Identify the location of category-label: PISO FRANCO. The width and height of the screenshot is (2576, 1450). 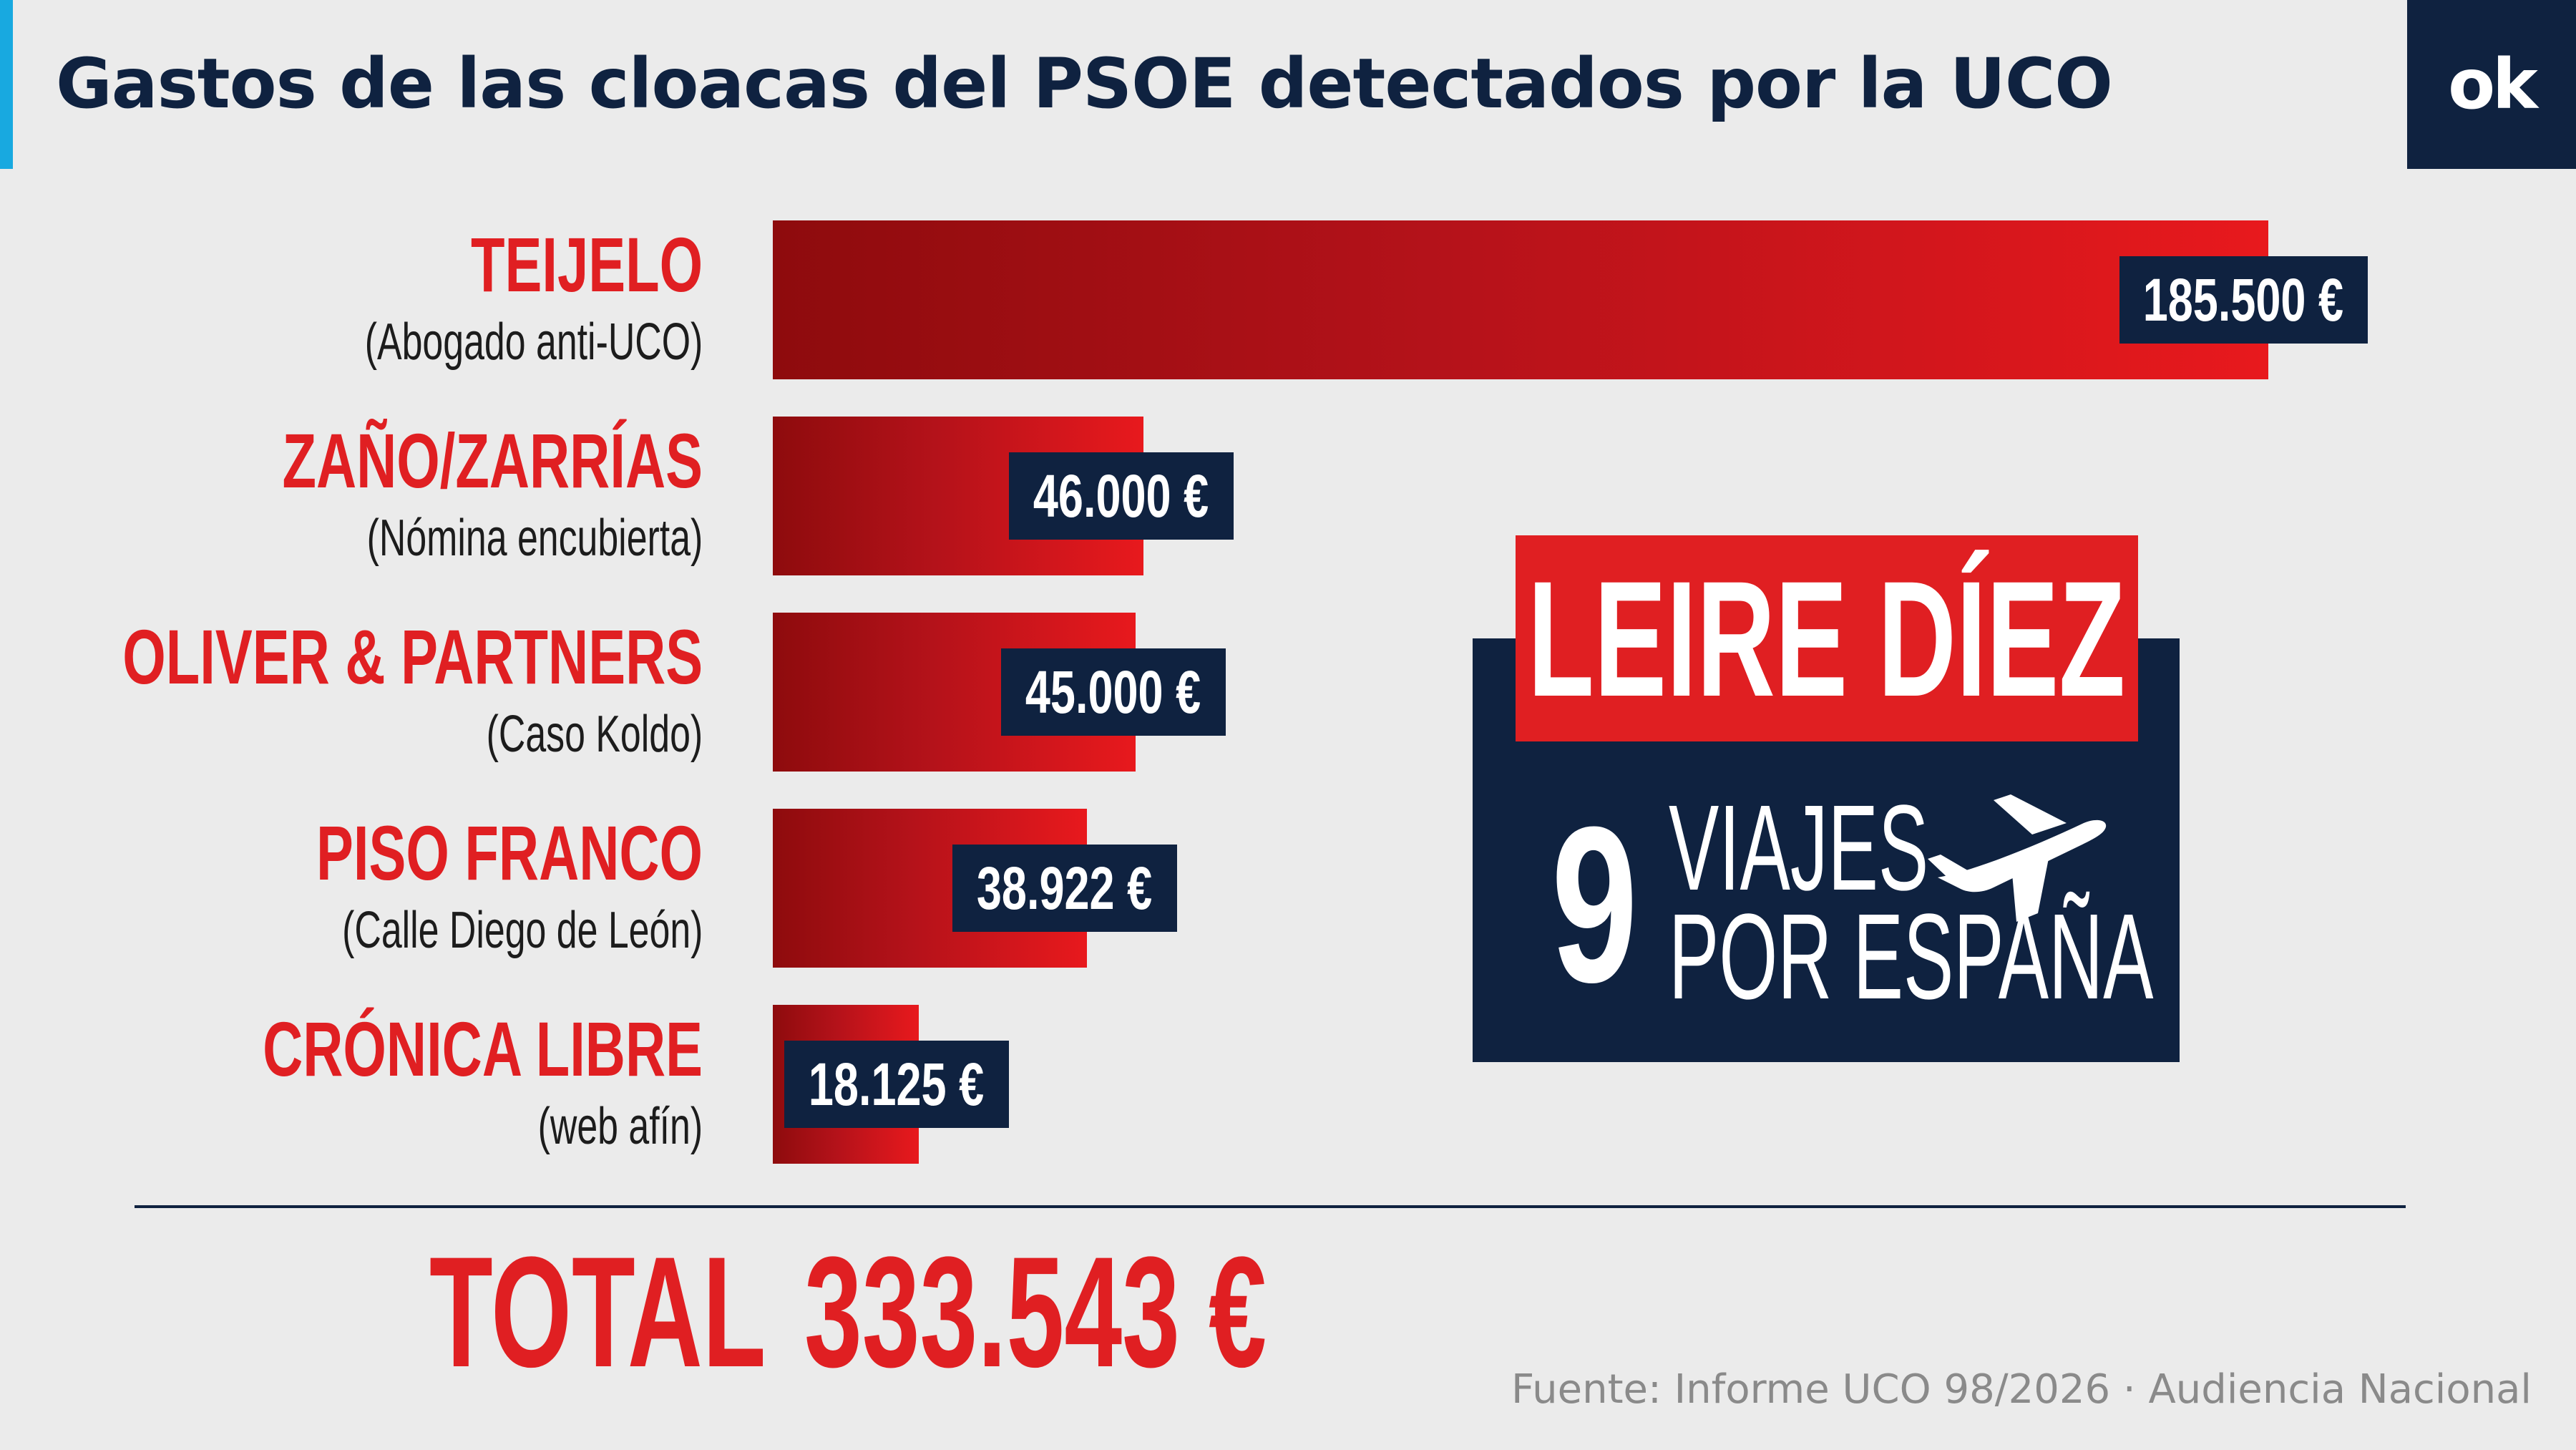
(509, 852).